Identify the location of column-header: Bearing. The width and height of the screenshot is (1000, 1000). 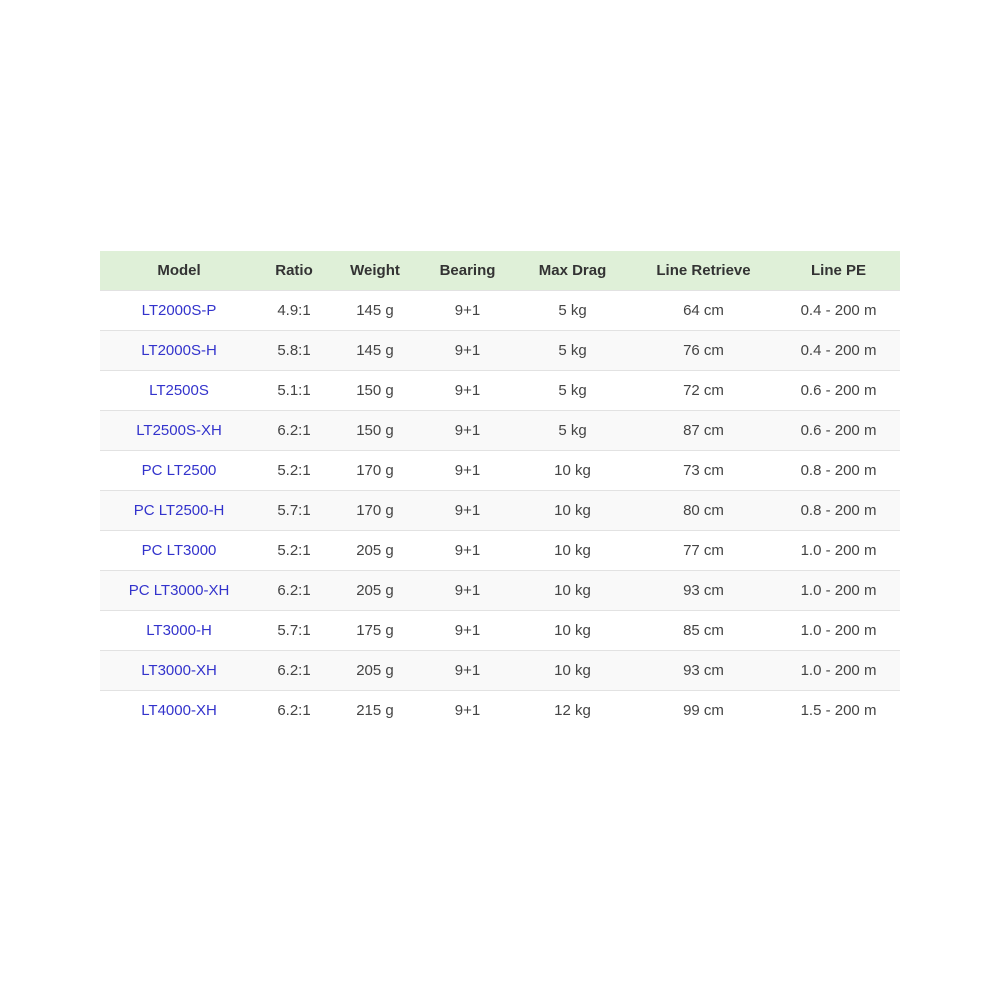
(467, 271).